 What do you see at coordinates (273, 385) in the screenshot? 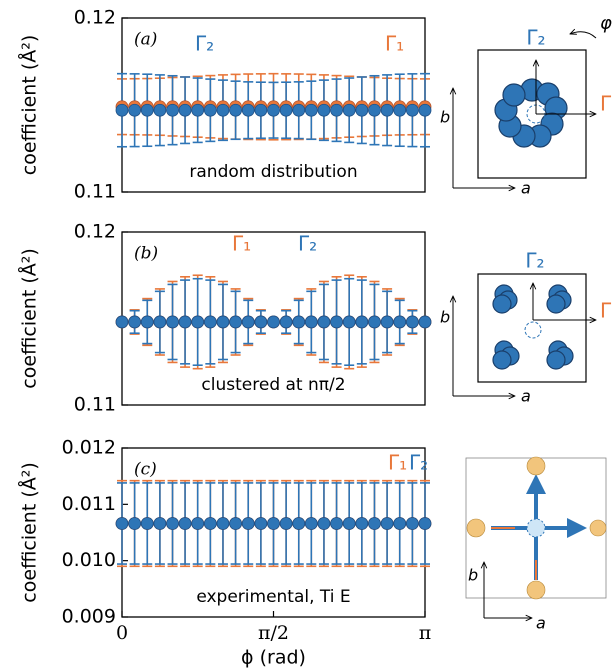
I see `annotation: clustered at nπ/2` at bounding box center [273, 385].